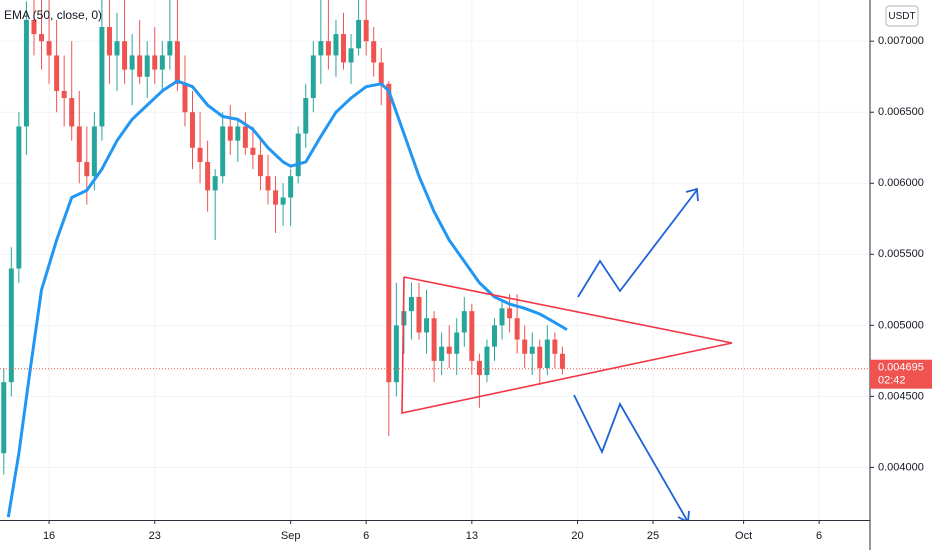 The image size is (932, 550). I want to click on up-arrow-head, so click(692, 194).